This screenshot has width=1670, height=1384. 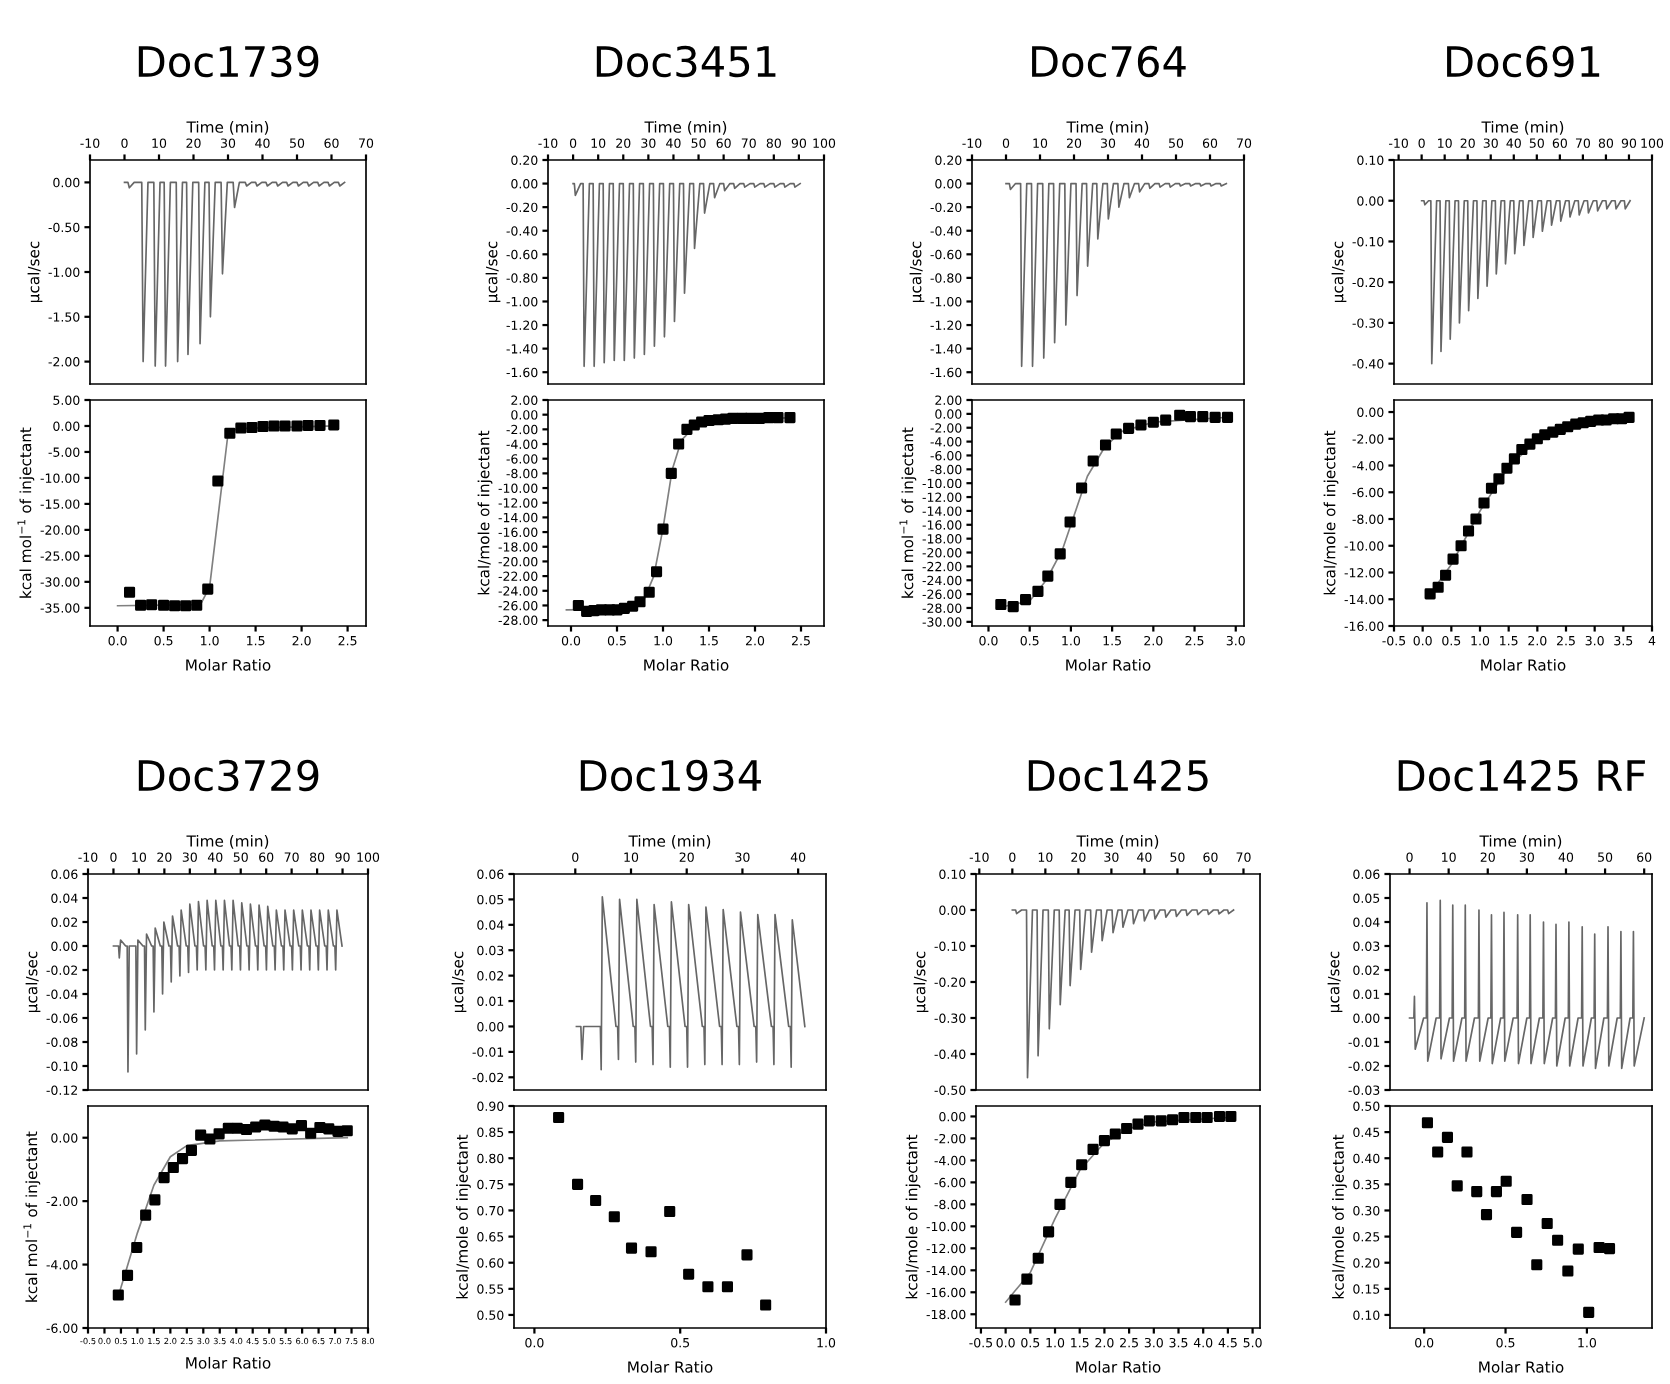 What do you see at coordinates (1109, 61) in the screenshot?
I see `chart-title: Doc764` at bounding box center [1109, 61].